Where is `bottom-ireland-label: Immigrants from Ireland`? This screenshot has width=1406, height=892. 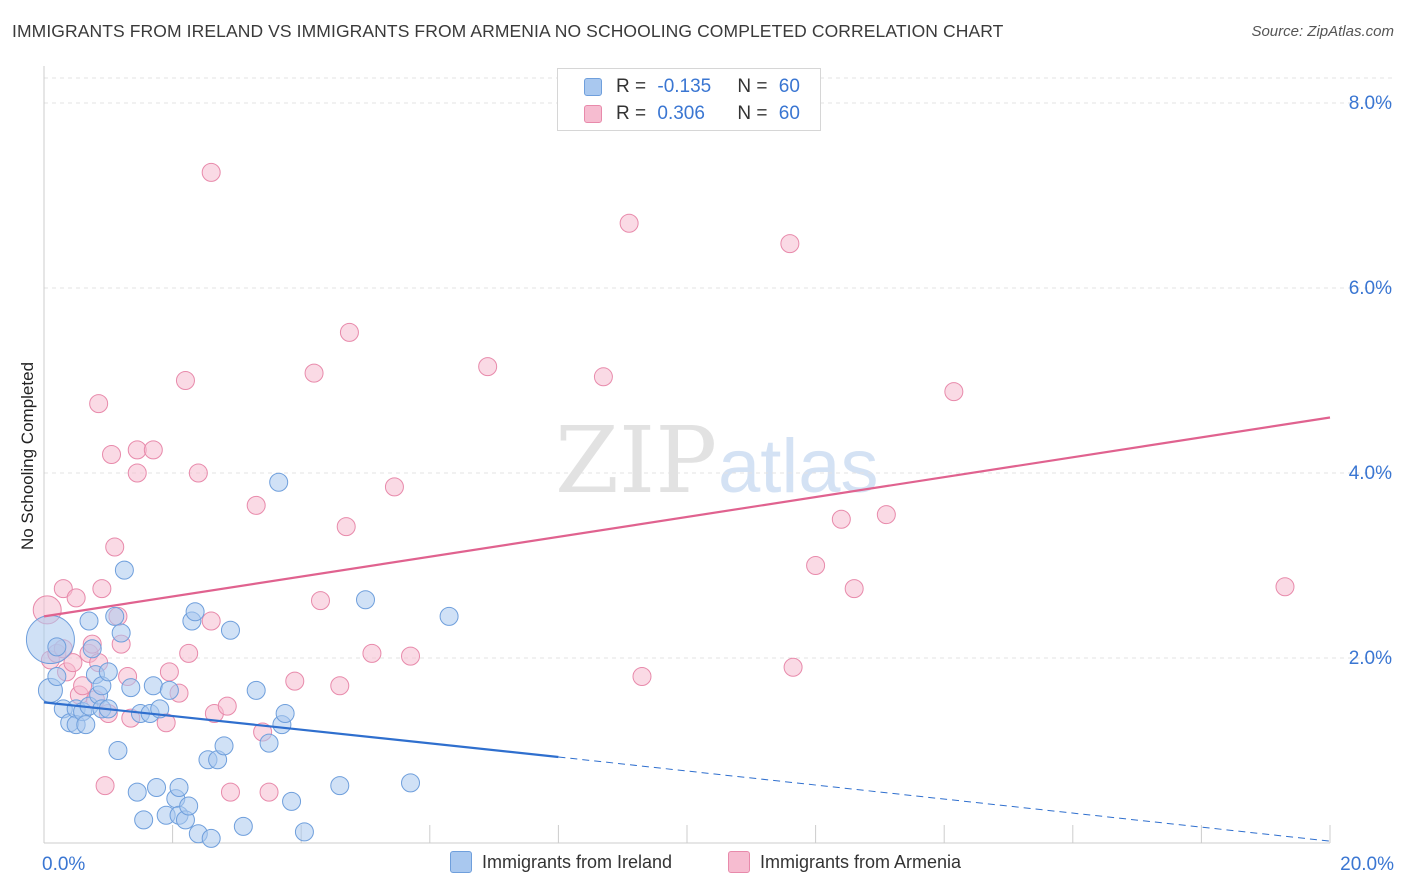 bottom-ireland-label: Immigrants from Ireland is located at coordinates (577, 861).